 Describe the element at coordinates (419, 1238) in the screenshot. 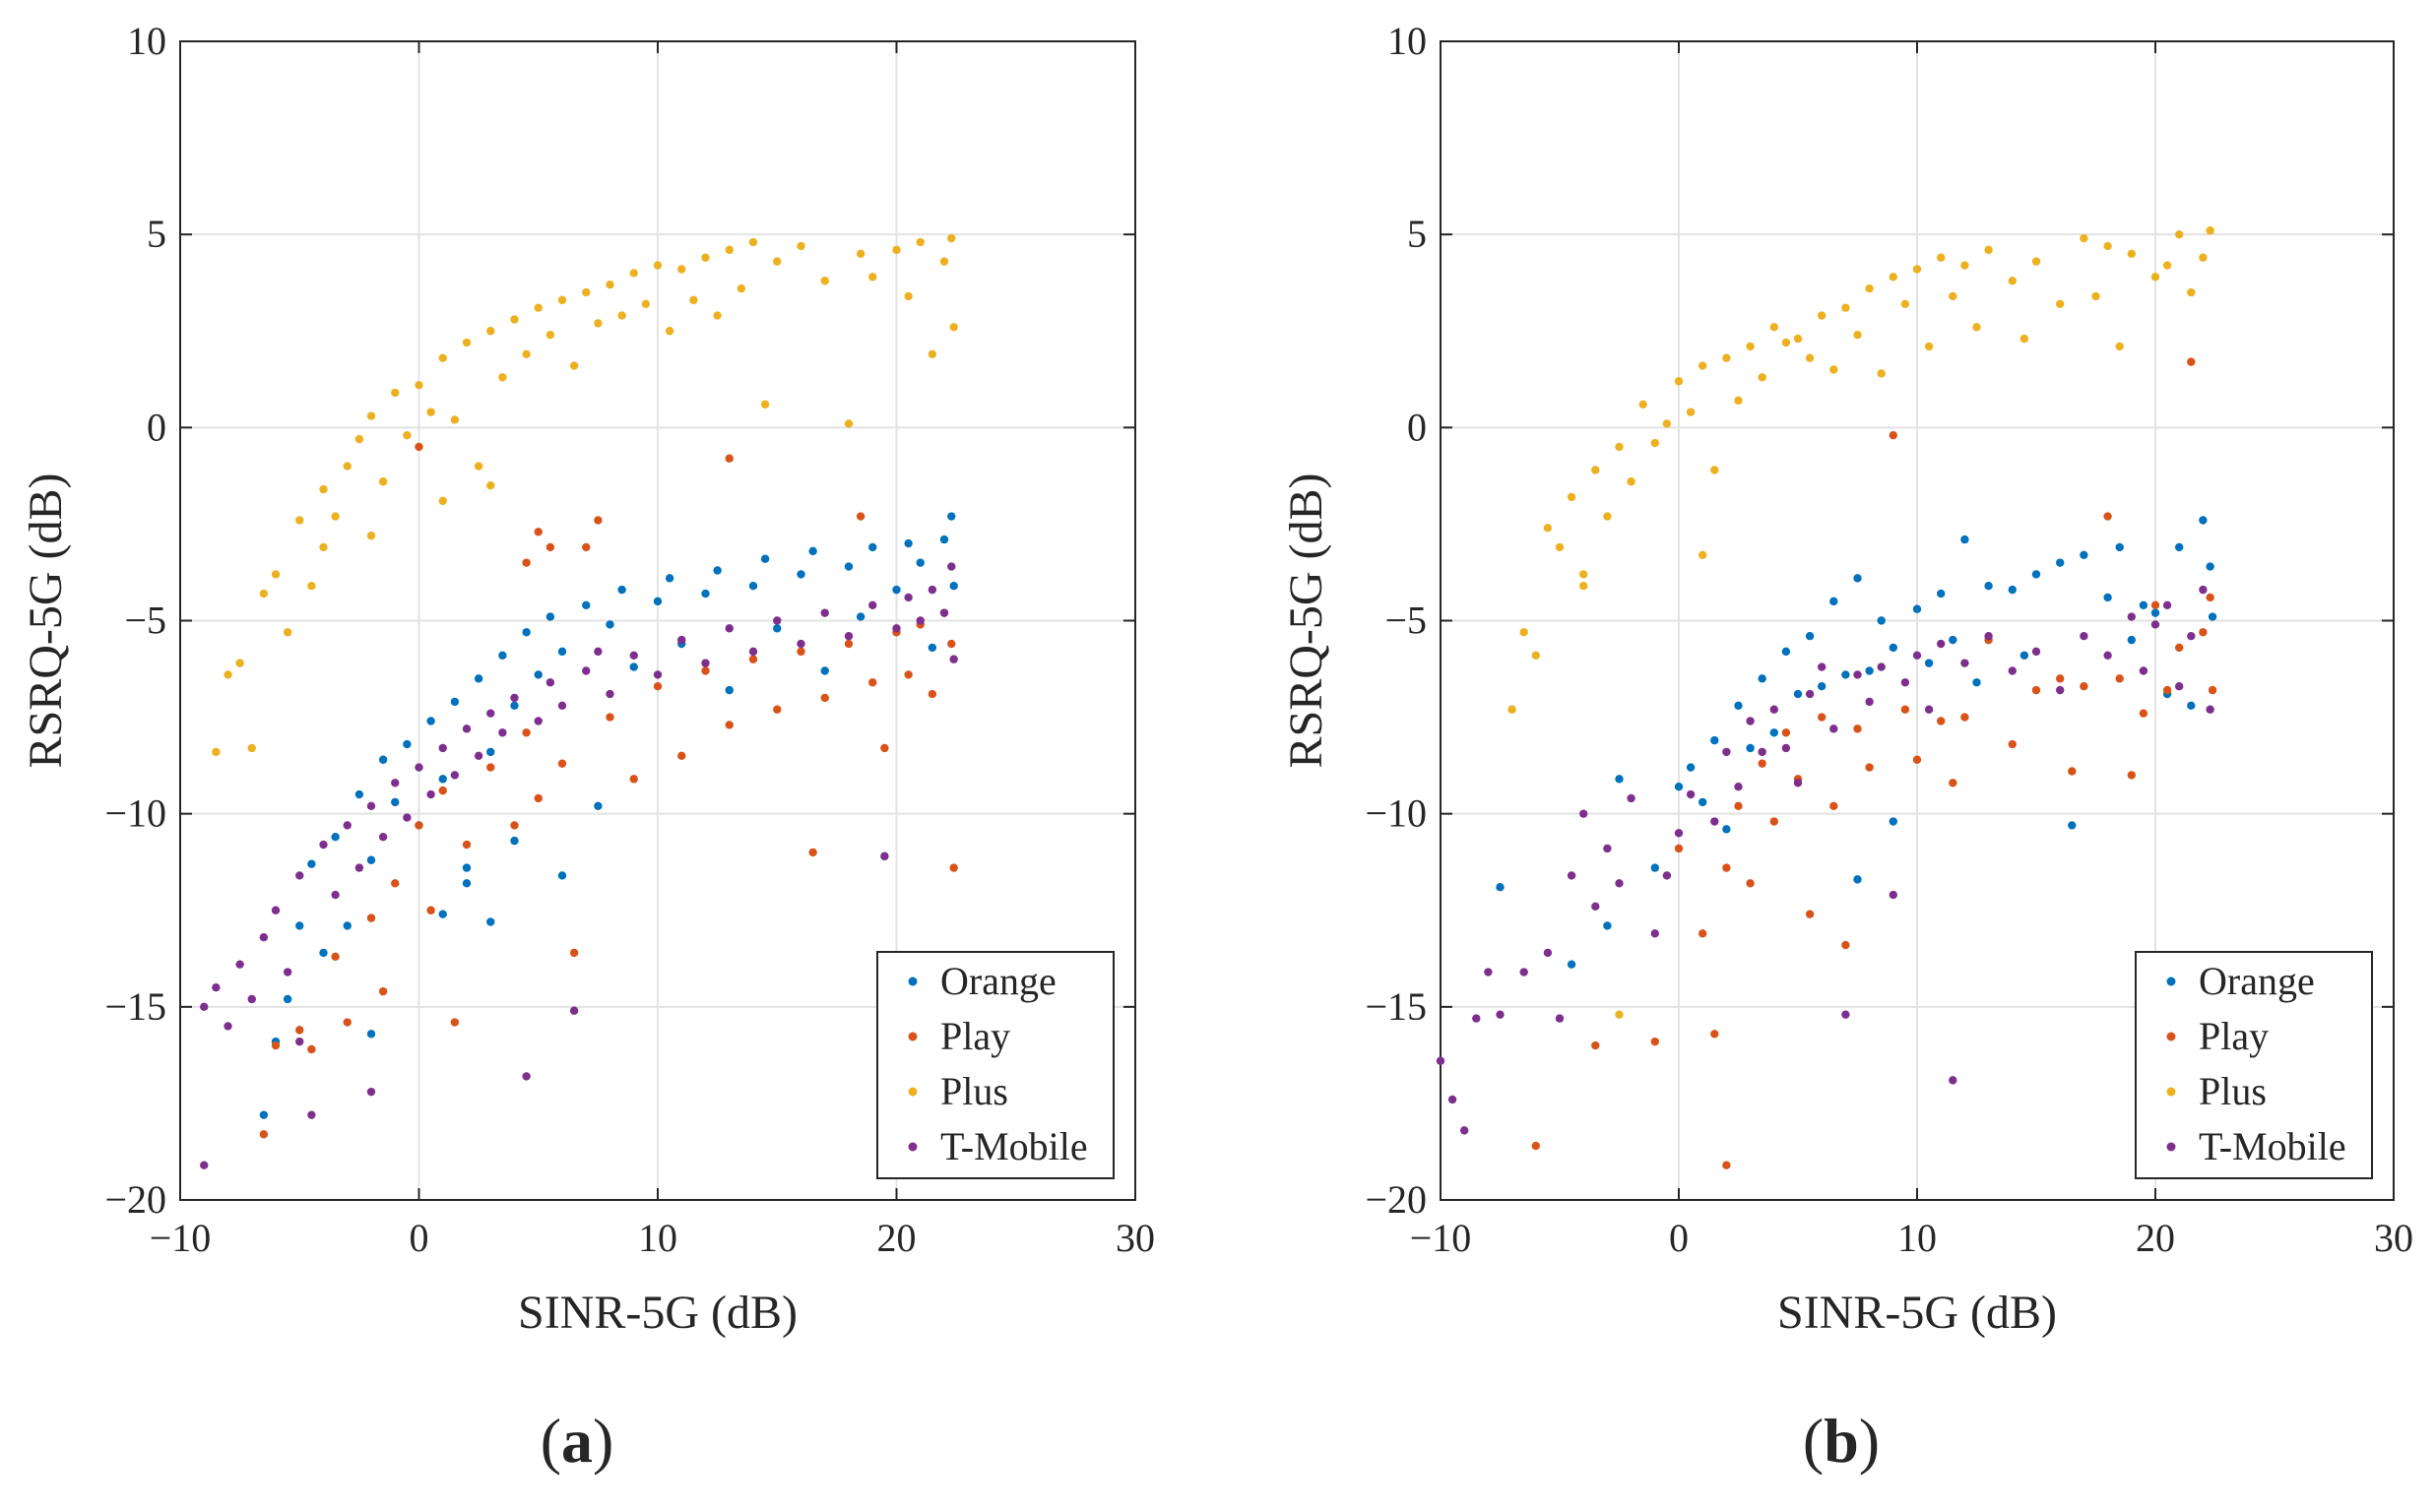

I see `panel-a-x-tick-label: 0` at that location.